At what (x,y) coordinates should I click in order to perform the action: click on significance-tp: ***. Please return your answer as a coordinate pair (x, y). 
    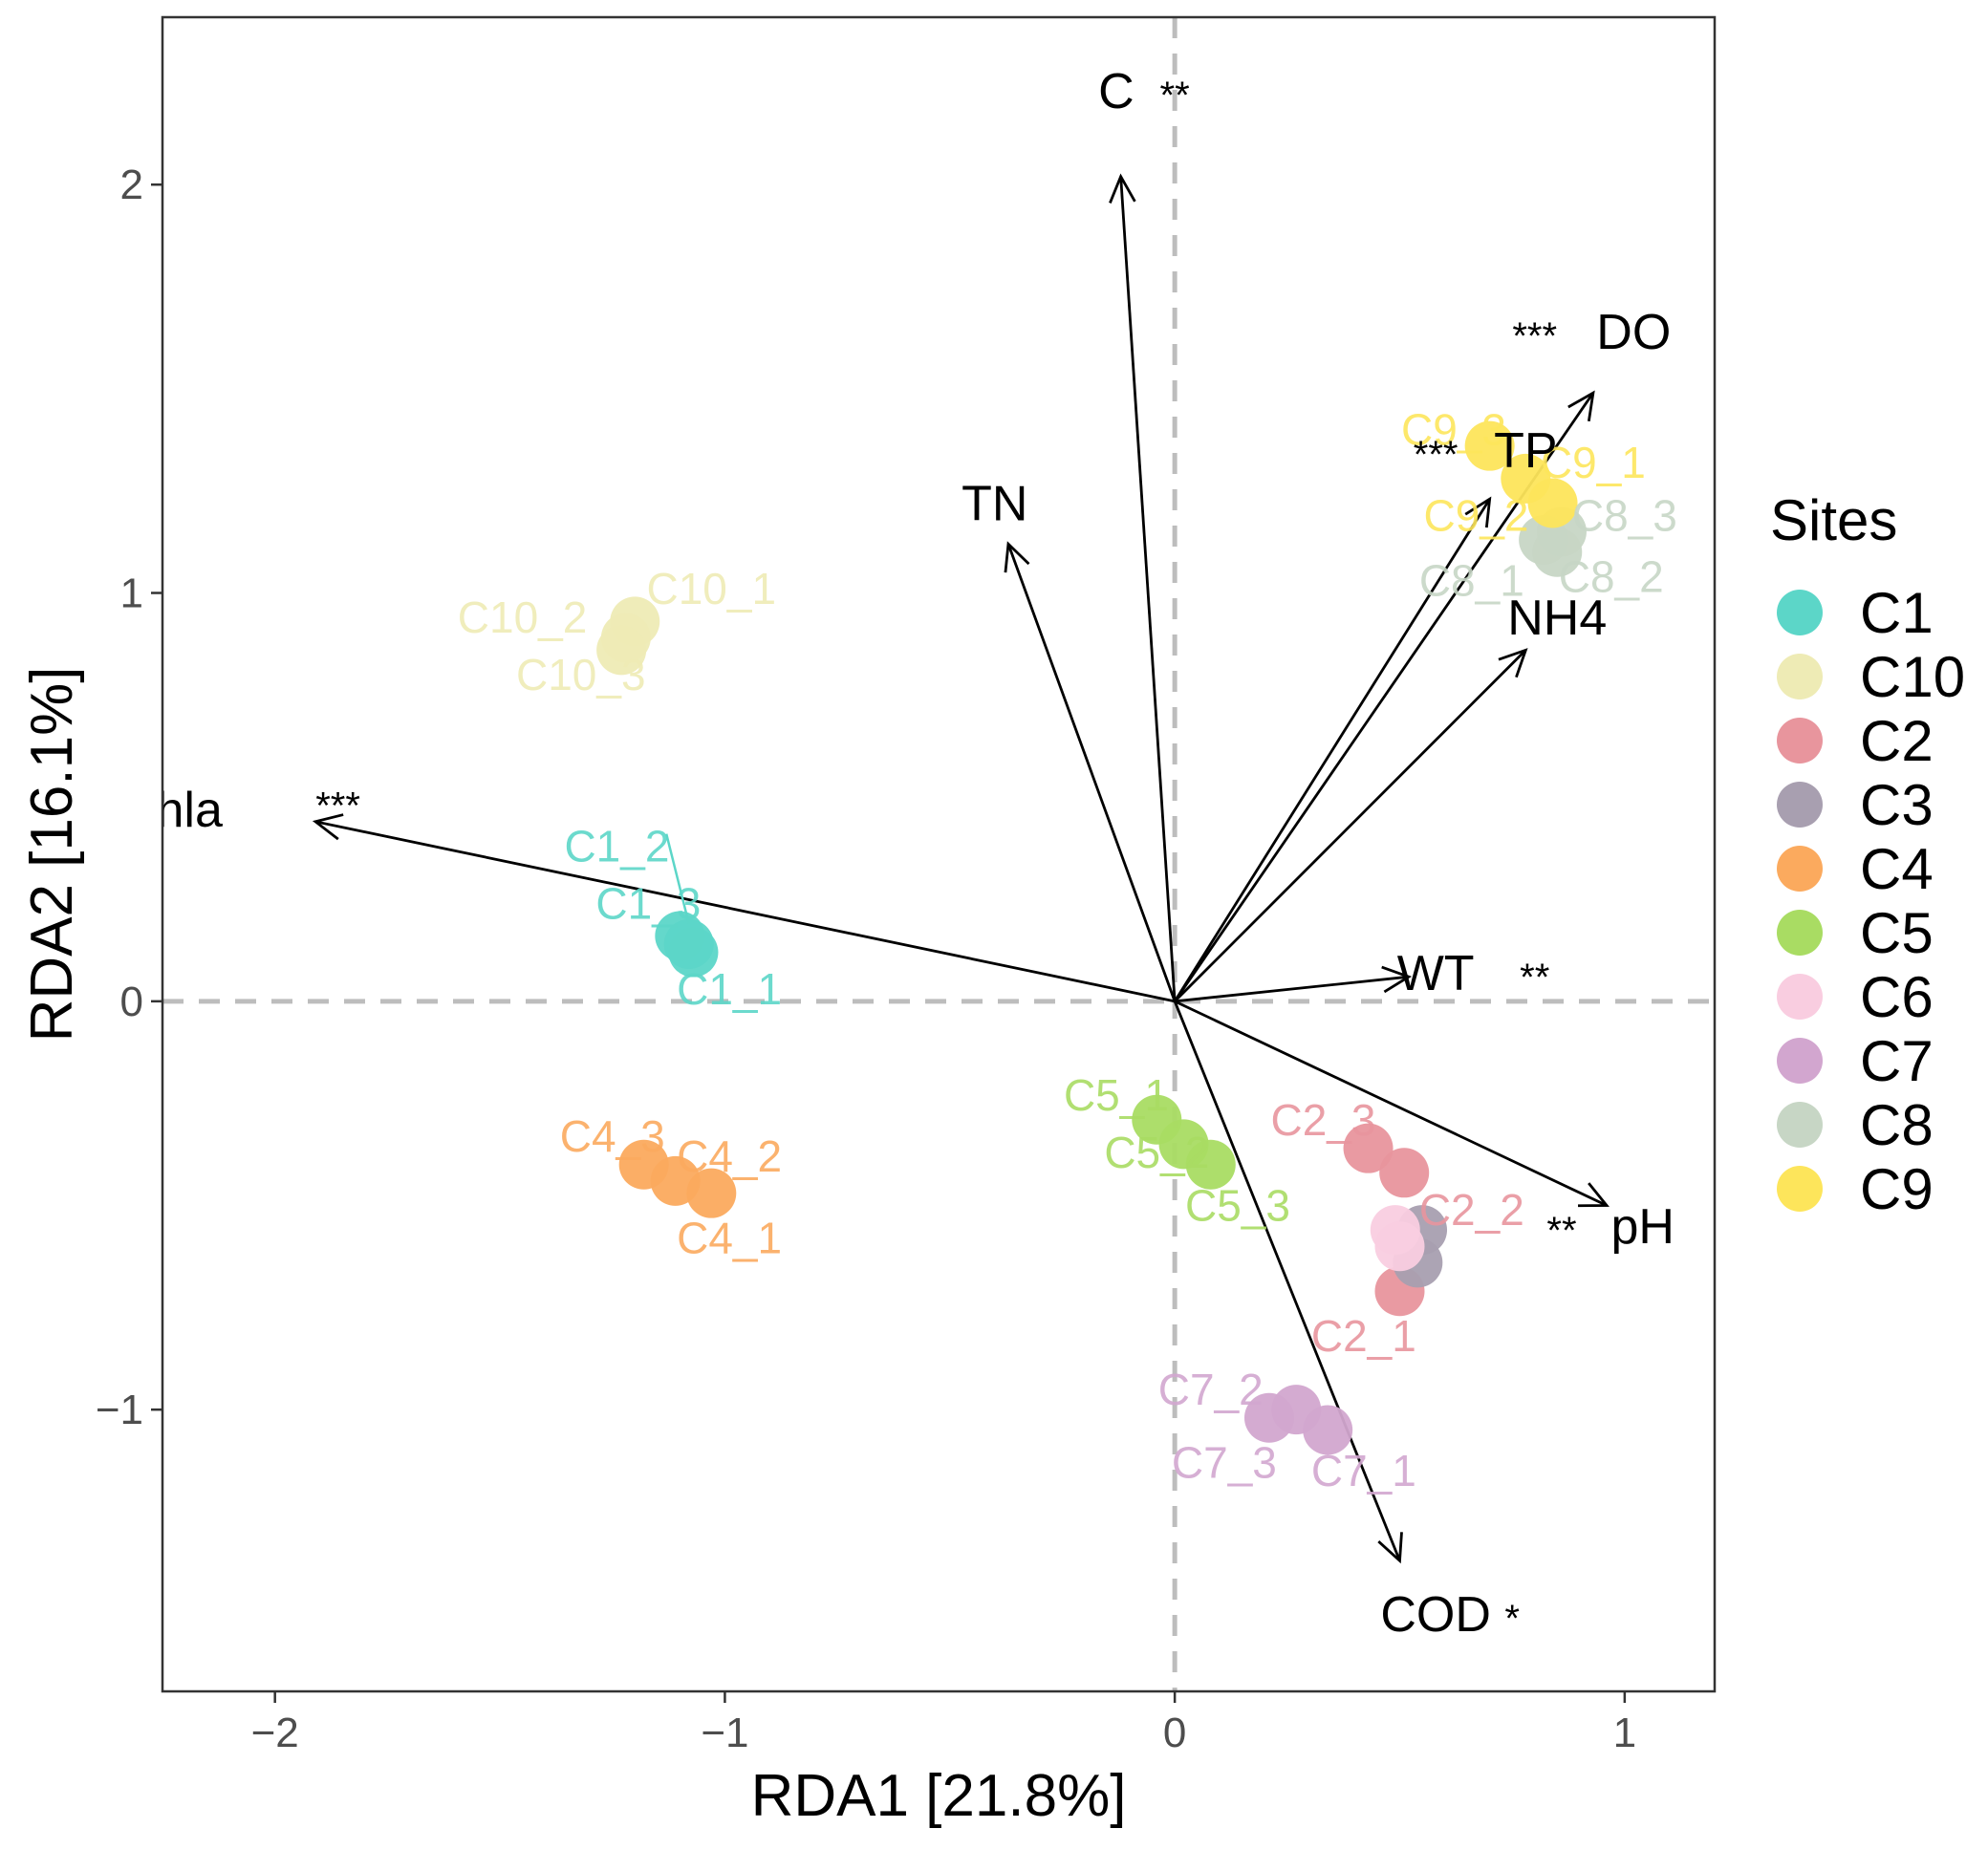
    Looking at the image, I should click on (1437, 455).